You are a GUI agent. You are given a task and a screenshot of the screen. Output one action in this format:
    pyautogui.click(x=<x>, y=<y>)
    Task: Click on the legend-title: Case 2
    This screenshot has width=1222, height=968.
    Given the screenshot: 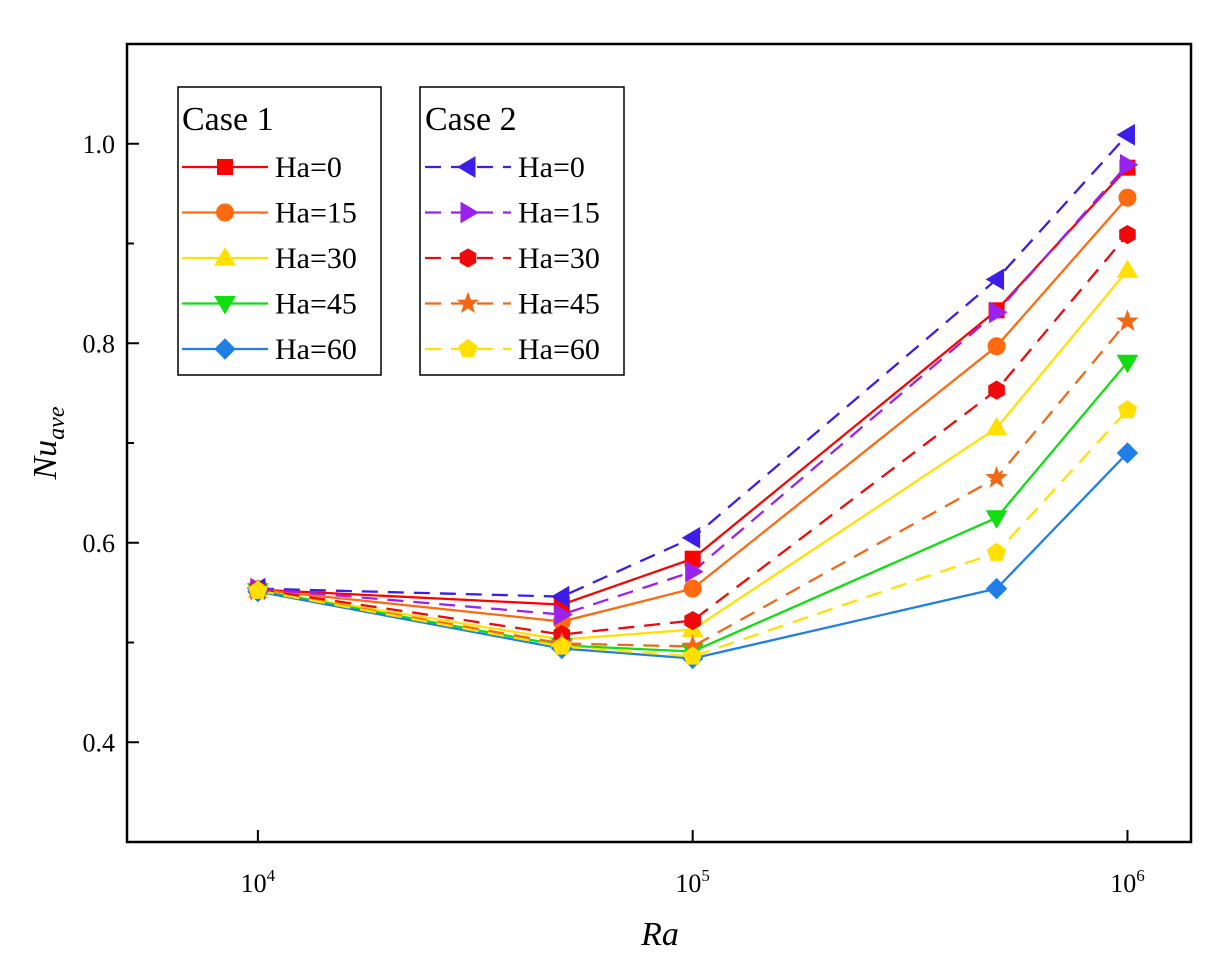 What is the action you would take?
    pyautogui.click(x=471, y=119)
    